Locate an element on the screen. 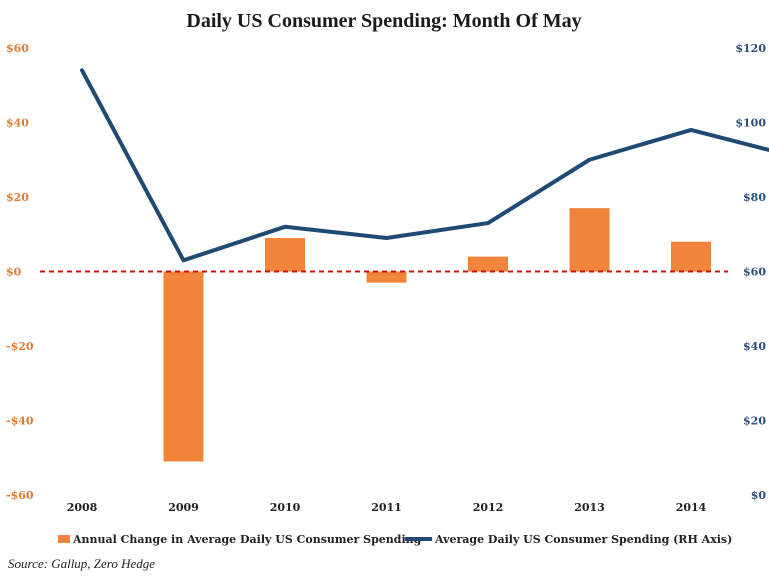 Image resolution: width=769 pixels, height=585 pixels. left-y-tick-label: $20 is located at coordinates (17, 197).